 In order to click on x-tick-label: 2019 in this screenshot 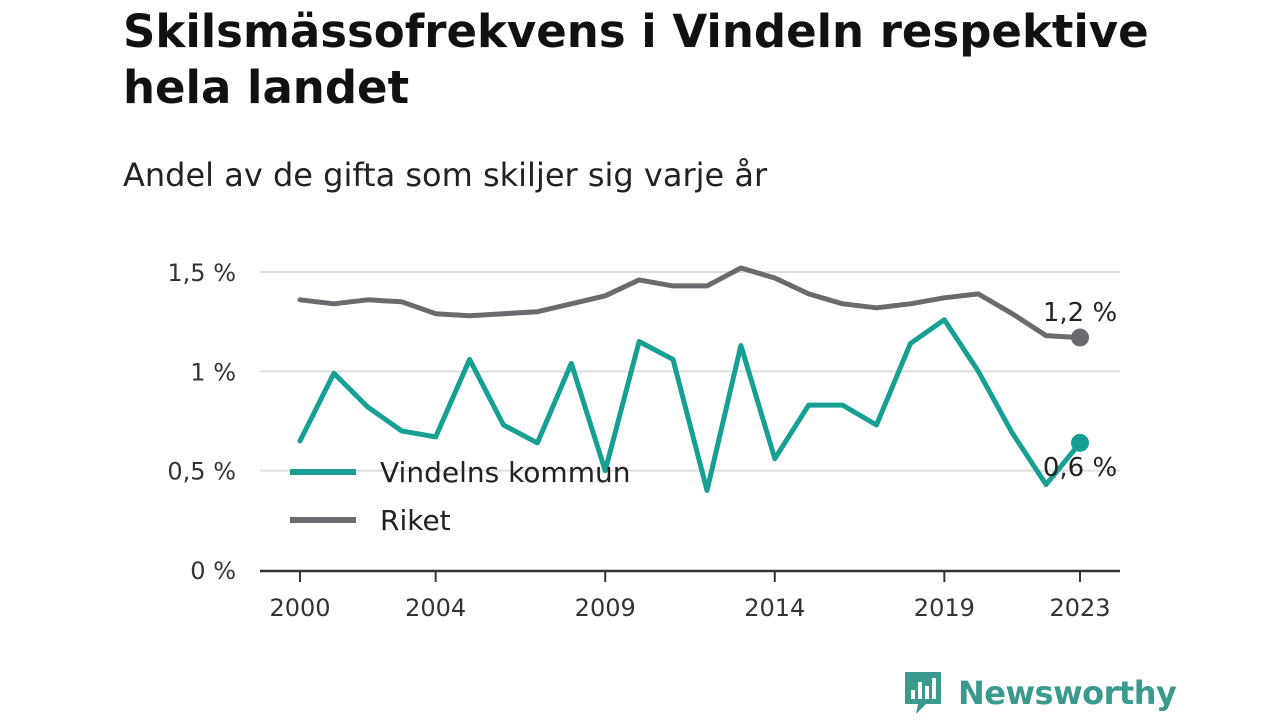, I will do `click(944, 608)`.